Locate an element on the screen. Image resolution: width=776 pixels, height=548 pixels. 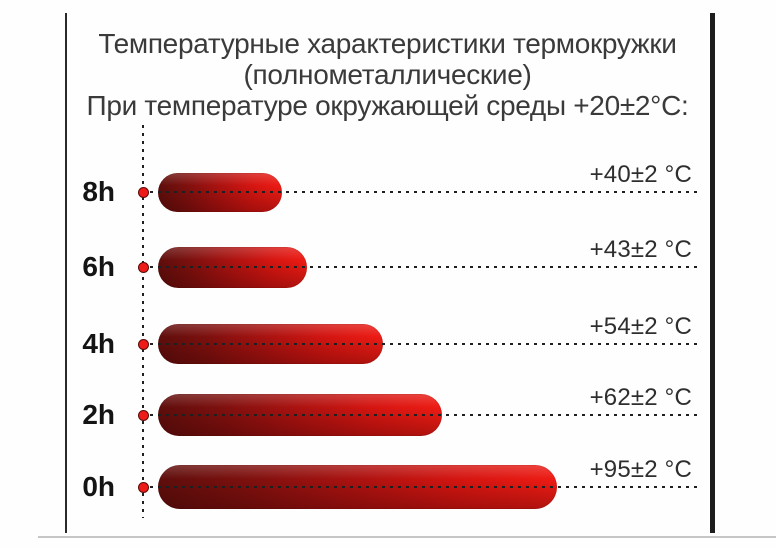
time-axis-dotted-line is located at coordinates (143, 321).